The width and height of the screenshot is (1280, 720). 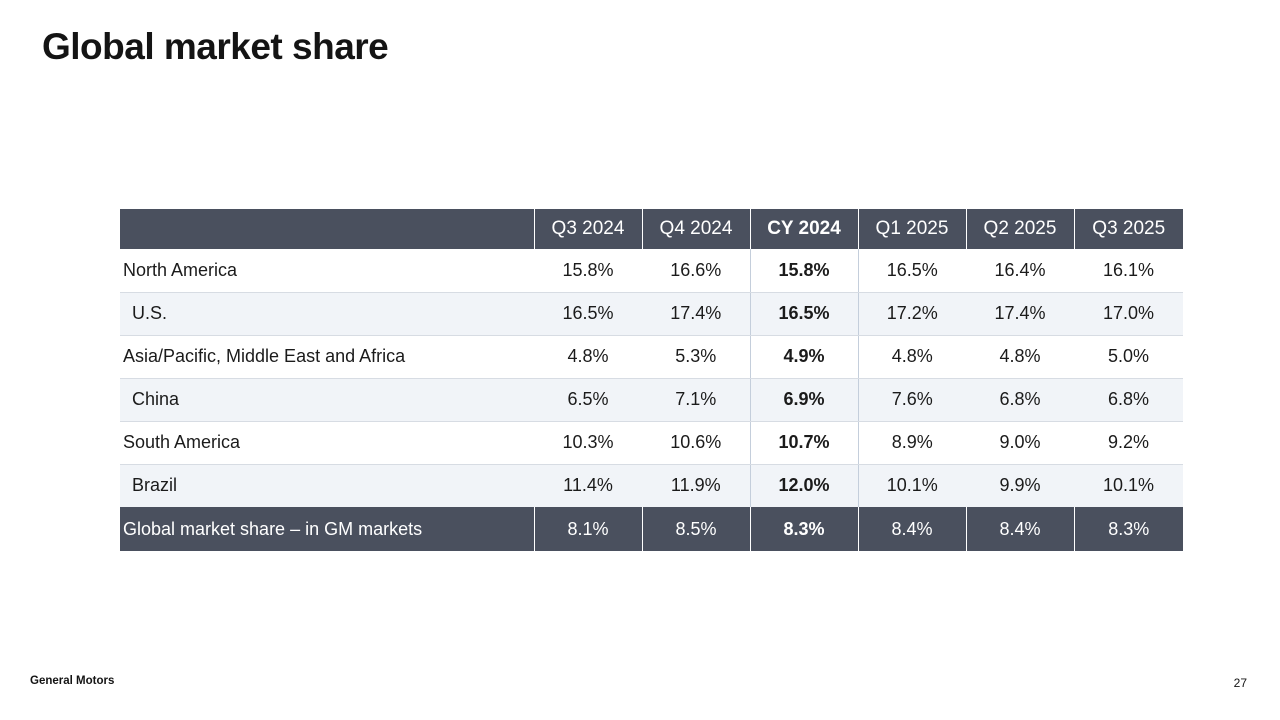 I want to click on cell-value: 16.4%, so click(x=1020, y=271).